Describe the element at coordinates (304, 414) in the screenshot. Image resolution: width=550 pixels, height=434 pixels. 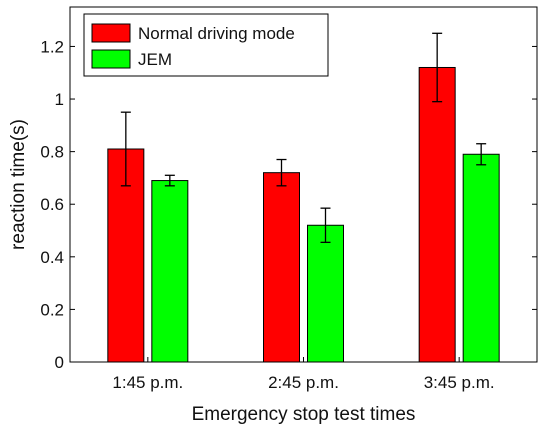
I see `x-axis-label: Emergency stop test times` at that location.